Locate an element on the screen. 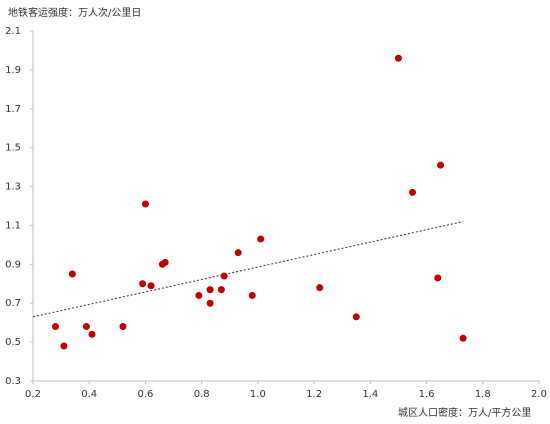  x-axis-title: 城区人口密度：万人/平方公里 is located at coordinates (464, 412).